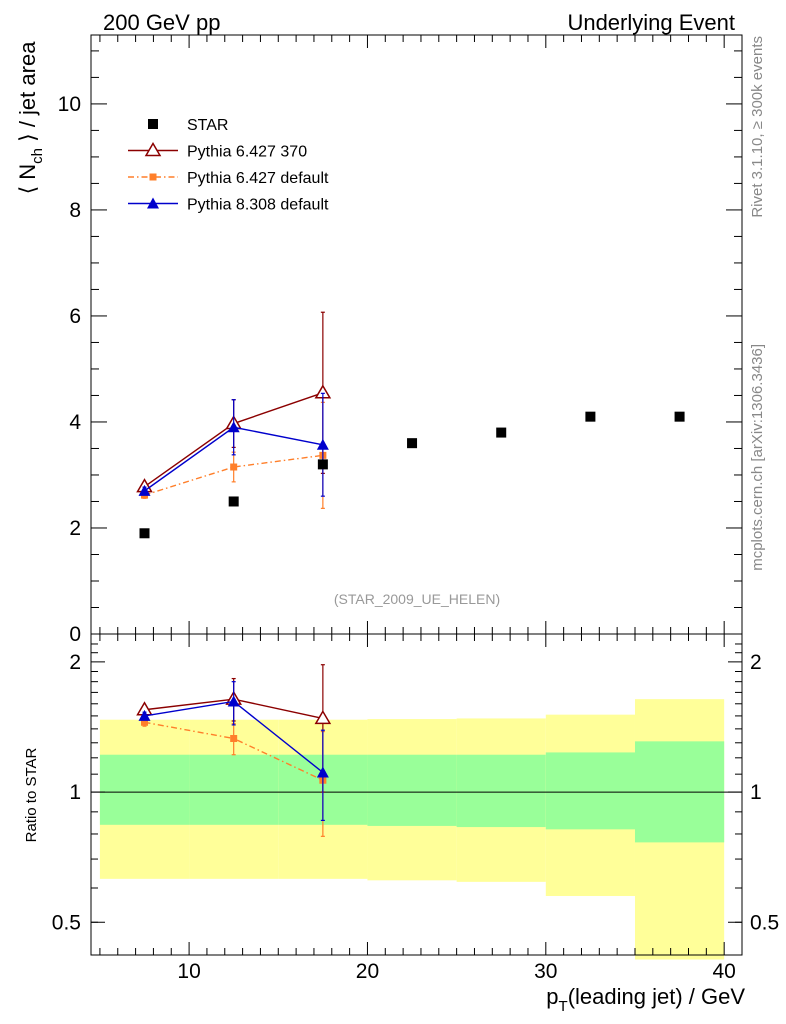 This screenshot has width=786, height=1024. Describe the element at coordinates (66, 922) in the screenshot. I see `ratio-y-tick-label: 0.5` at that location.